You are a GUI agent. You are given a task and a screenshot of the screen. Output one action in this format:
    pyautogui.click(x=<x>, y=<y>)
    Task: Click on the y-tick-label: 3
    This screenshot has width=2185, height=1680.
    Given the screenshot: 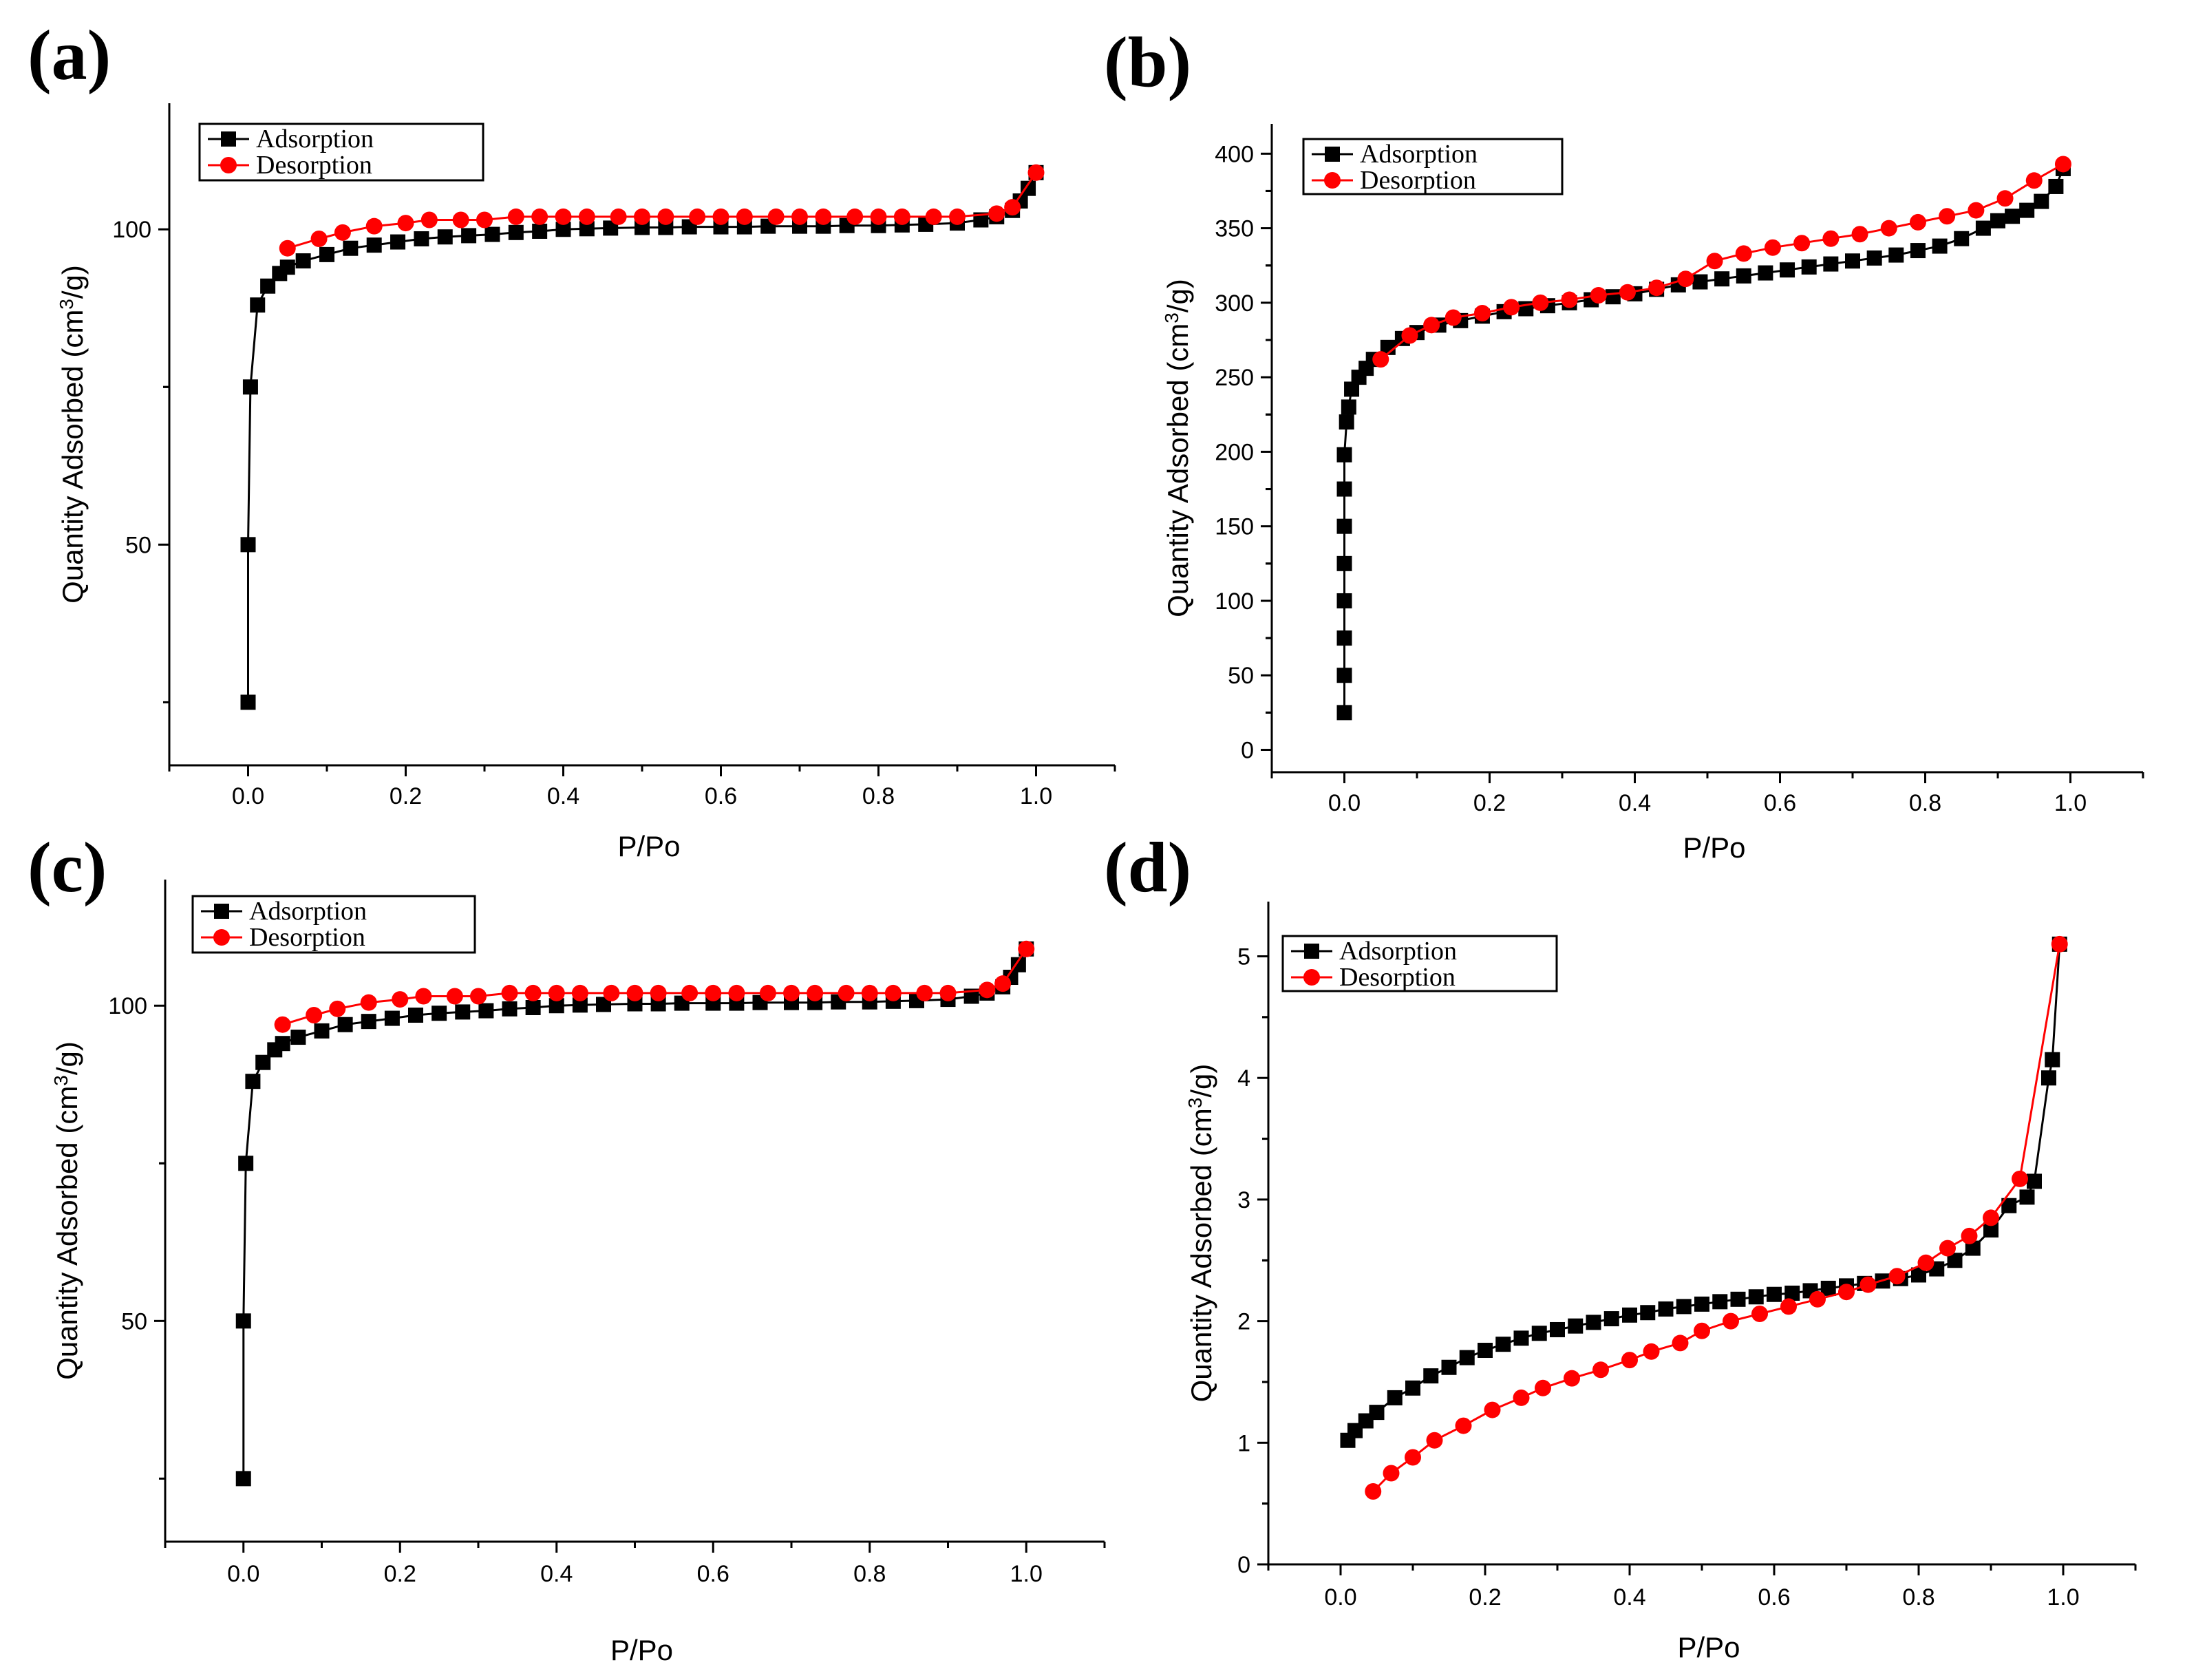 What is the action you would take?
    pyautogui.click(x=1243, y=1200)
    